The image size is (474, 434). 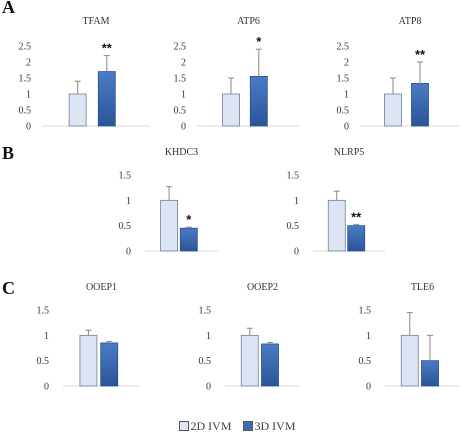 What do you see at coordinates (208, 336) in the screenshot?
I see `y-tick-label-ooep2-2: 1` at bounding box center [208, 336].